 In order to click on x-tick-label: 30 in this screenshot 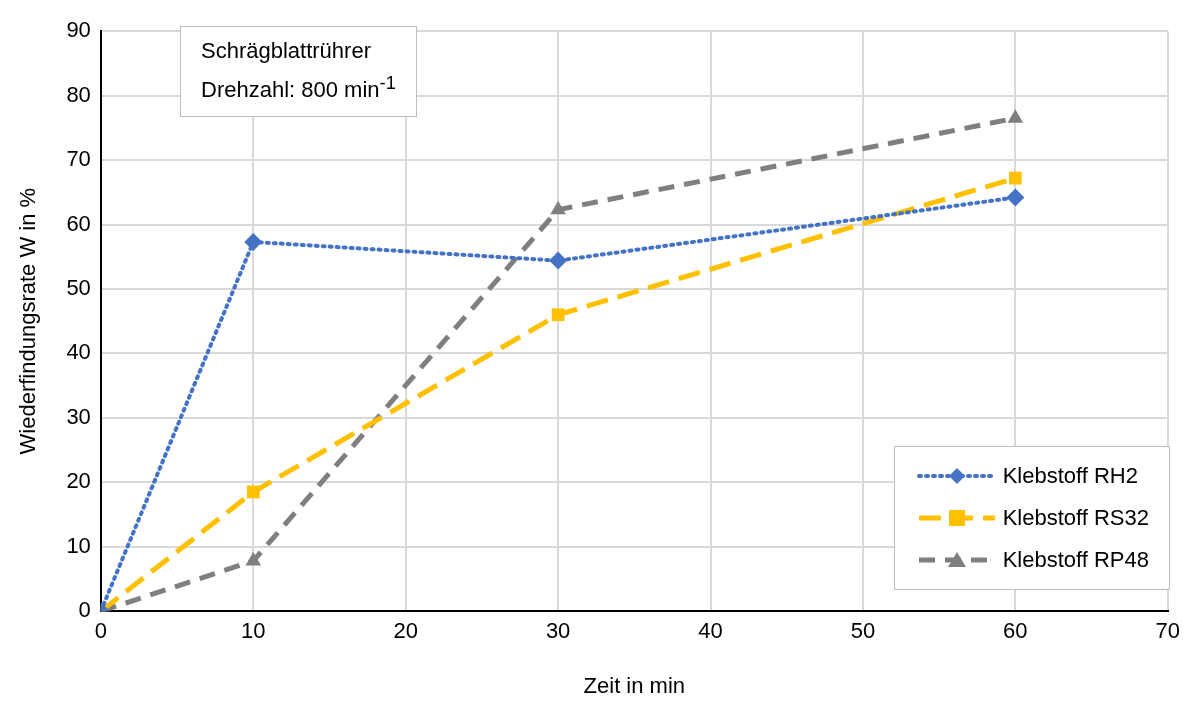, I will do `click(558, 631)`.